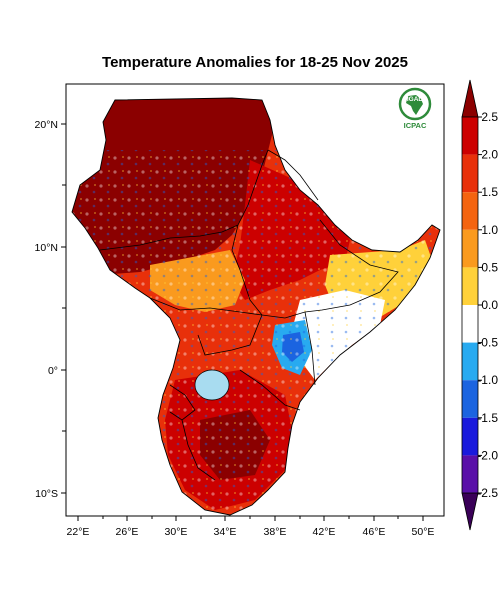 Image resolution: width=500 pixels, height=600 pixels. What do you see at coordinates (275, 532) in the screenshot?
I see `lon-tick-label: 38°E` at bounding box center [275, 532].